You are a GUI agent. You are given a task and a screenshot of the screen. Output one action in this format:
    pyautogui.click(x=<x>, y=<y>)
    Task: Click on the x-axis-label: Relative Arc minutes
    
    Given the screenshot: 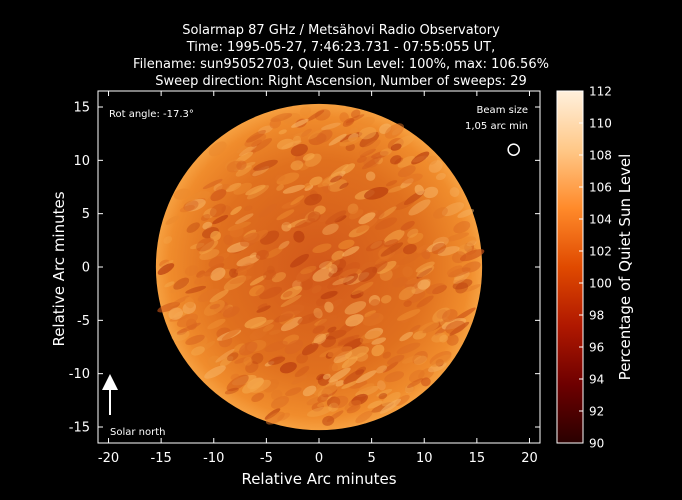 What is the action you would take?
    pyautogui.click(x=318, y=479)
    